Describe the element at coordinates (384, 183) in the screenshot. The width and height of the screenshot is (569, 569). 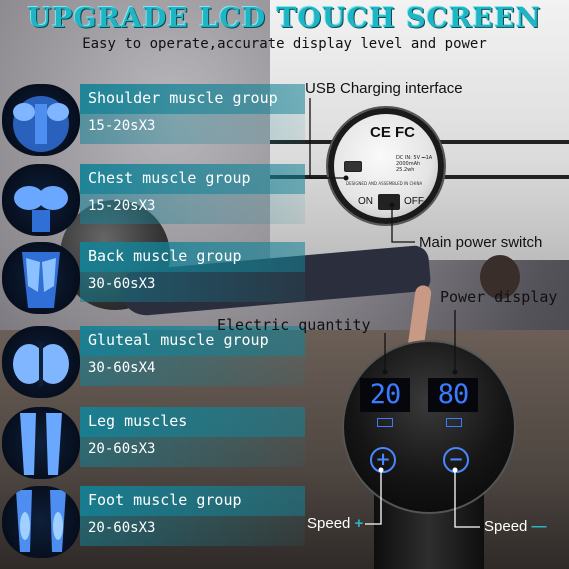
I see `designed-text: DESIGNED AND ASSEMBLED IN CHINA` at that location.